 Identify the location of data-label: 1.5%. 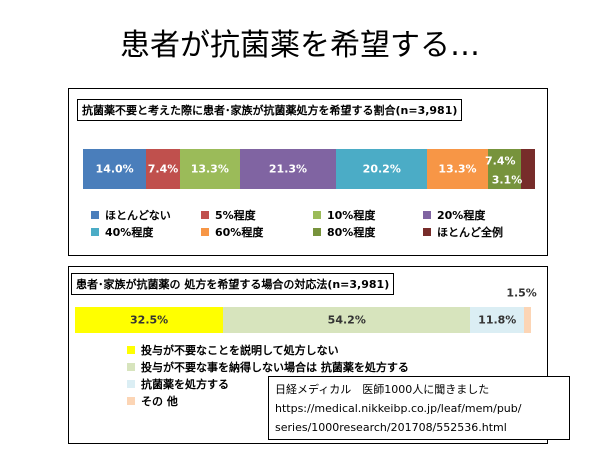
(521, 293).